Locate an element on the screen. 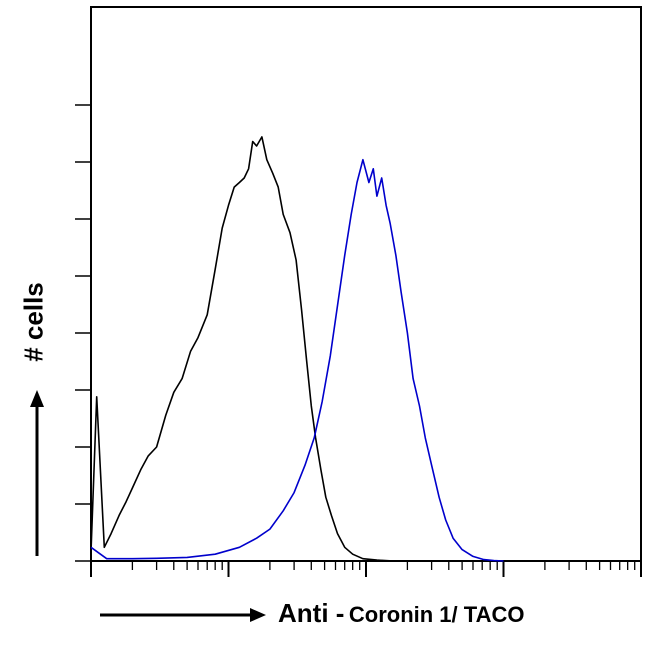  y-axis-arrow is located at coordinates (37, 473).